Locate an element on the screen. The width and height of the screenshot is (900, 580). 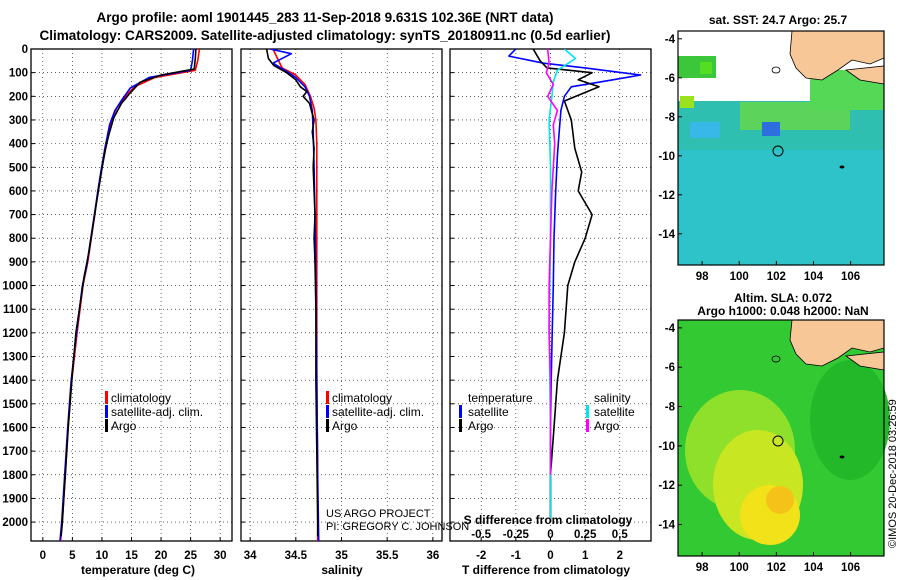
sla-profile-marker is located at coordinates (778, 441).